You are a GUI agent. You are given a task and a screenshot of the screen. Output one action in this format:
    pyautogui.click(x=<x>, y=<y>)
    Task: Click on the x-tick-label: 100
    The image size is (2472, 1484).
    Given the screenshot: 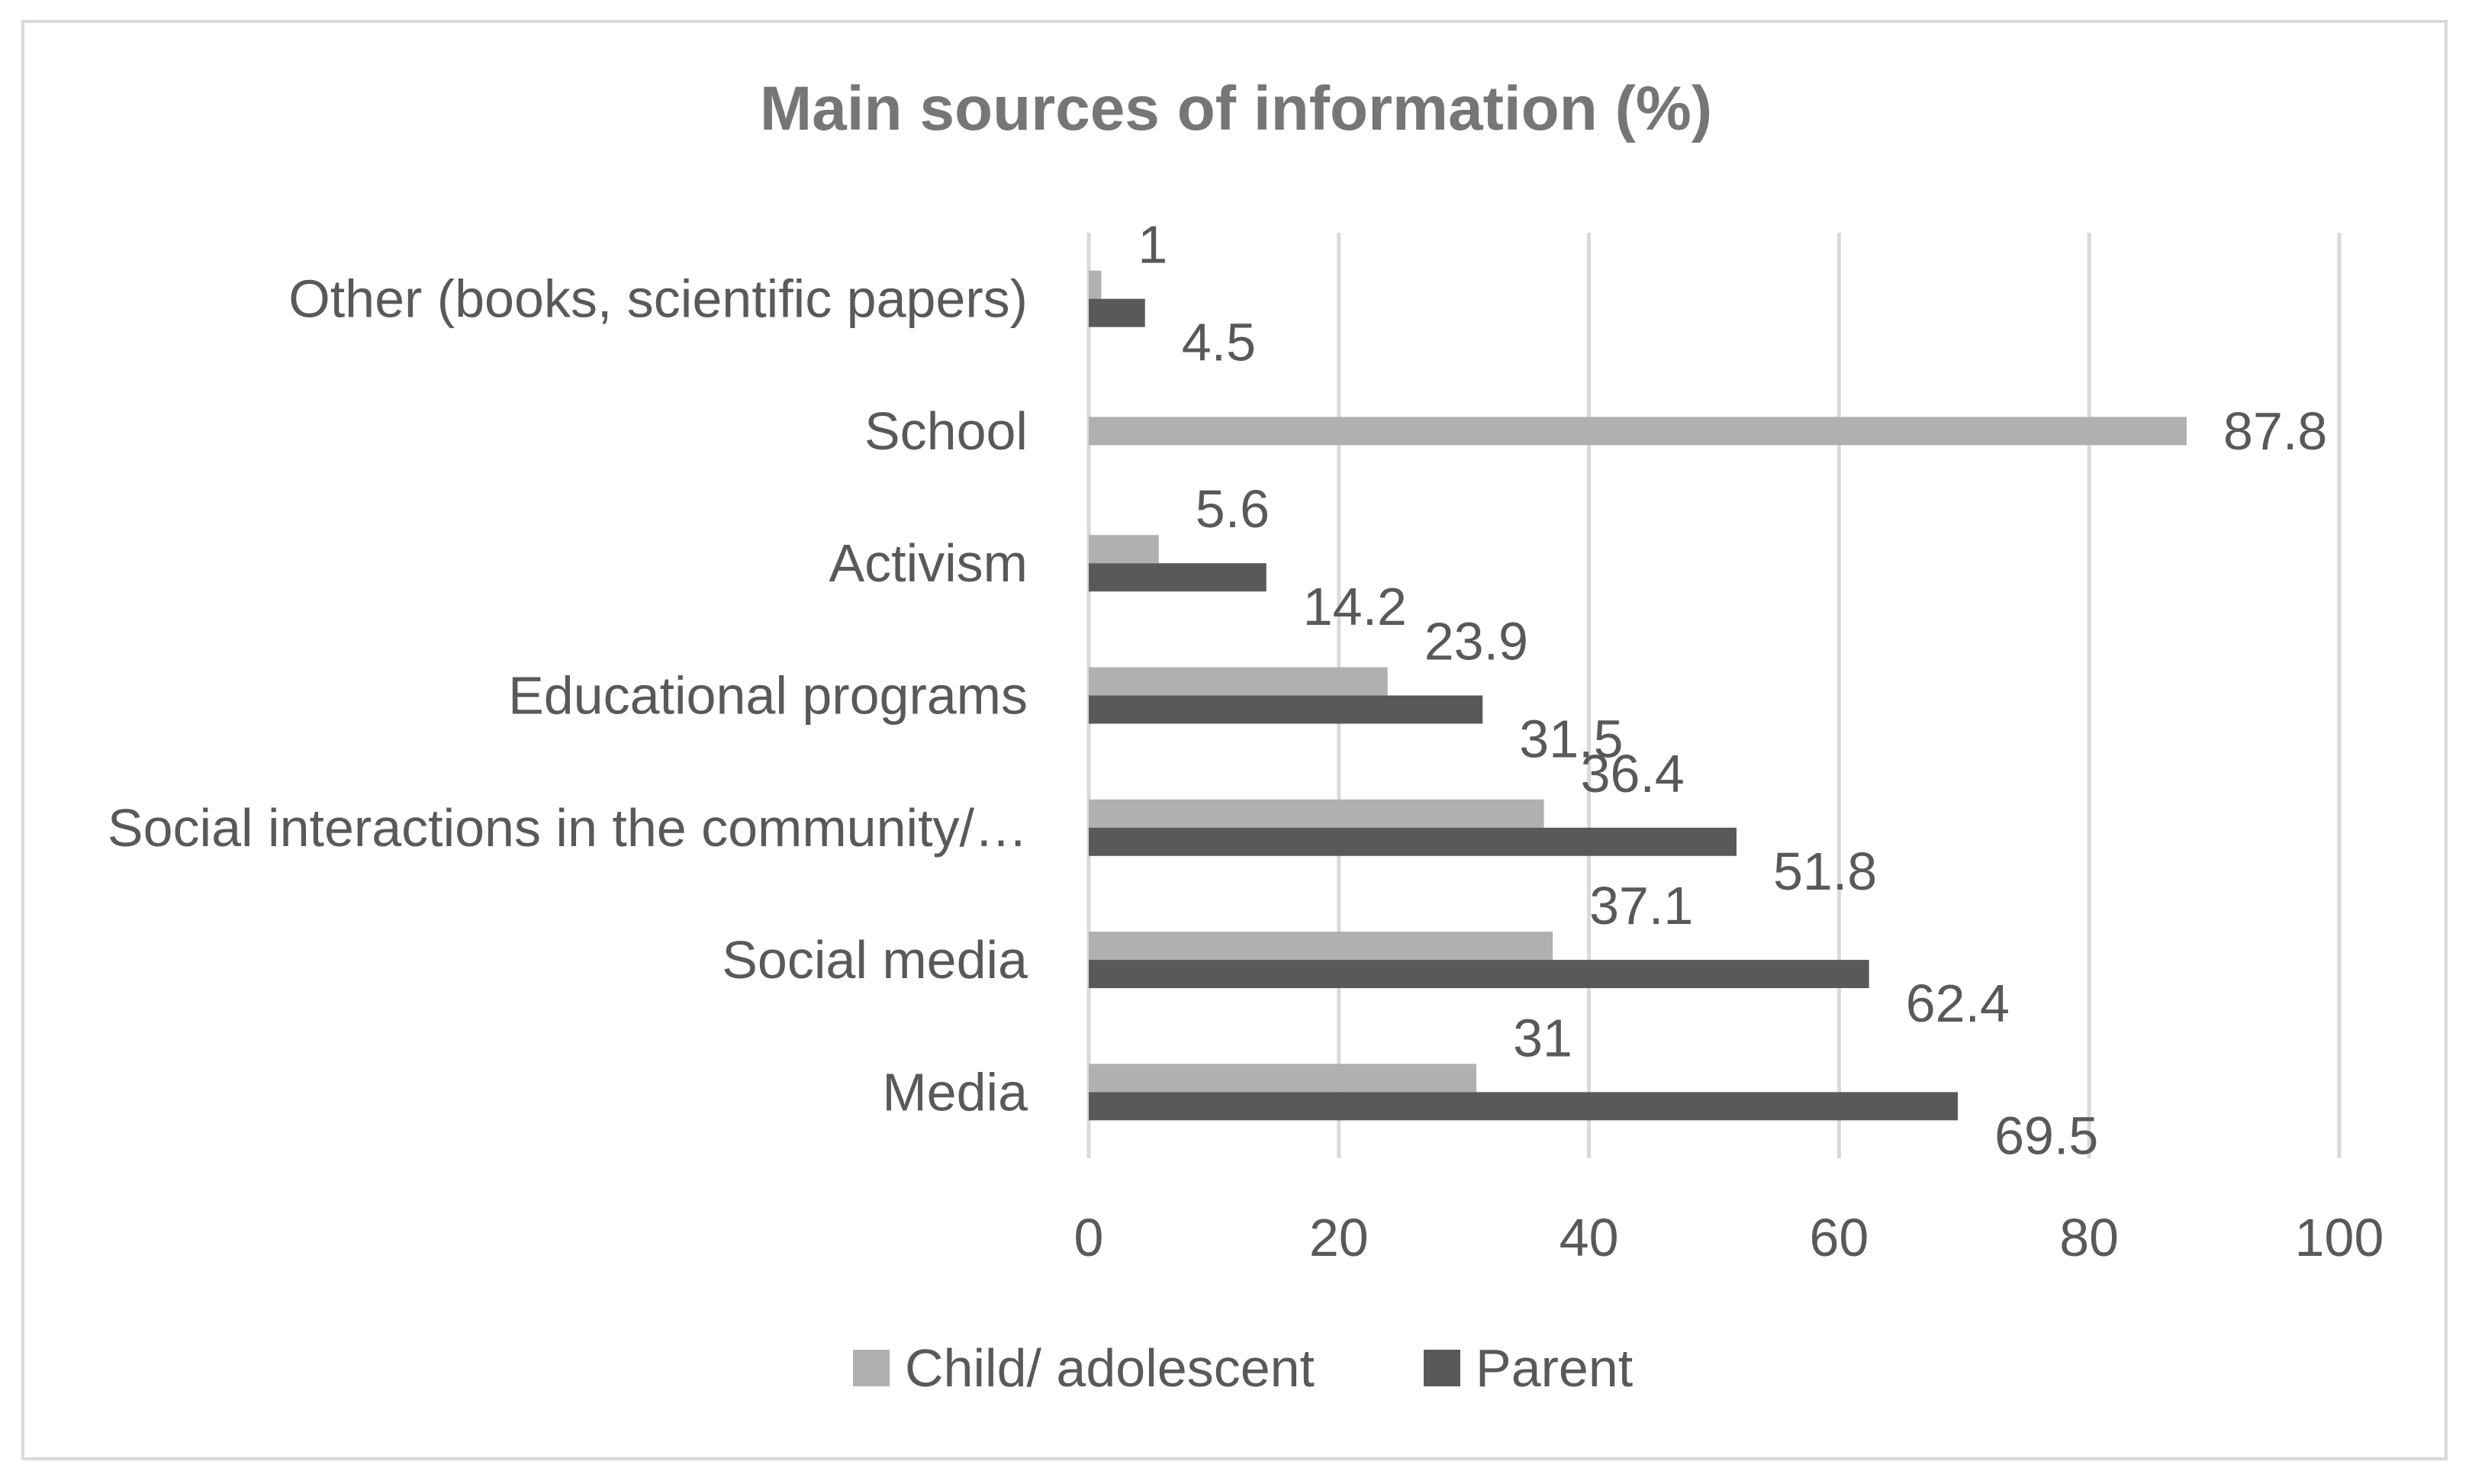 What is the action you would take?
    pyautogui.click(x=2340, y=1237)
    